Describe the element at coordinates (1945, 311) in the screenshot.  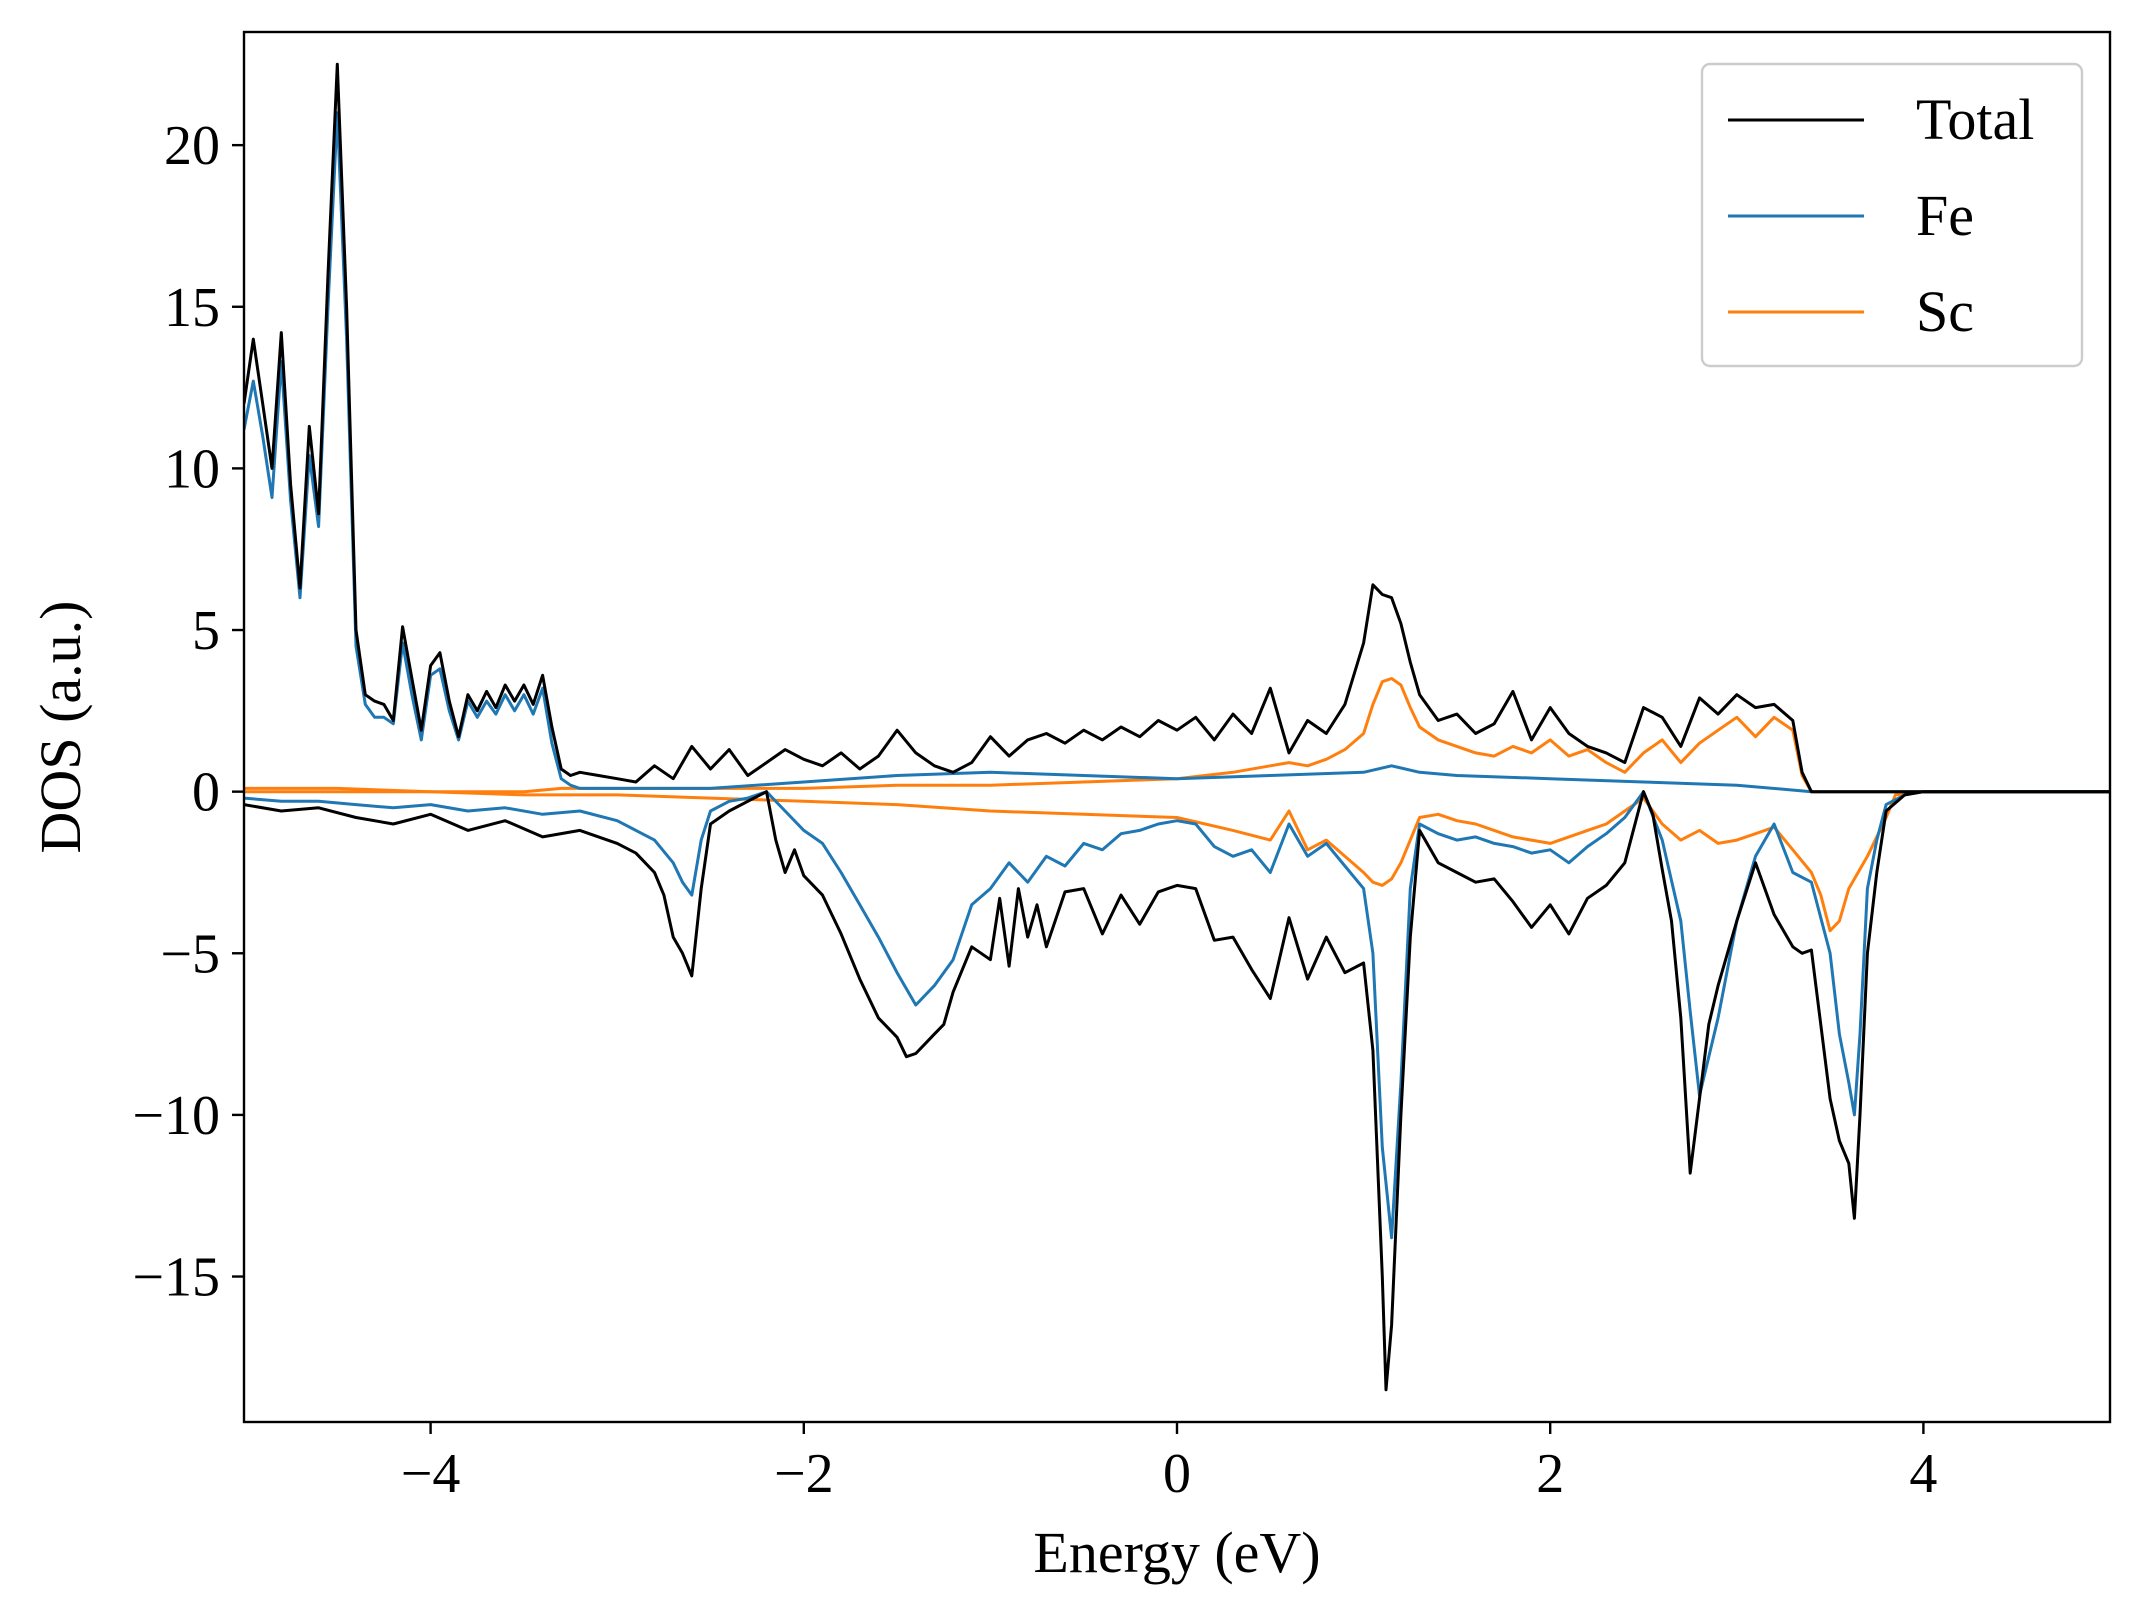
I see `legend-label-sc: Sc` at that location.